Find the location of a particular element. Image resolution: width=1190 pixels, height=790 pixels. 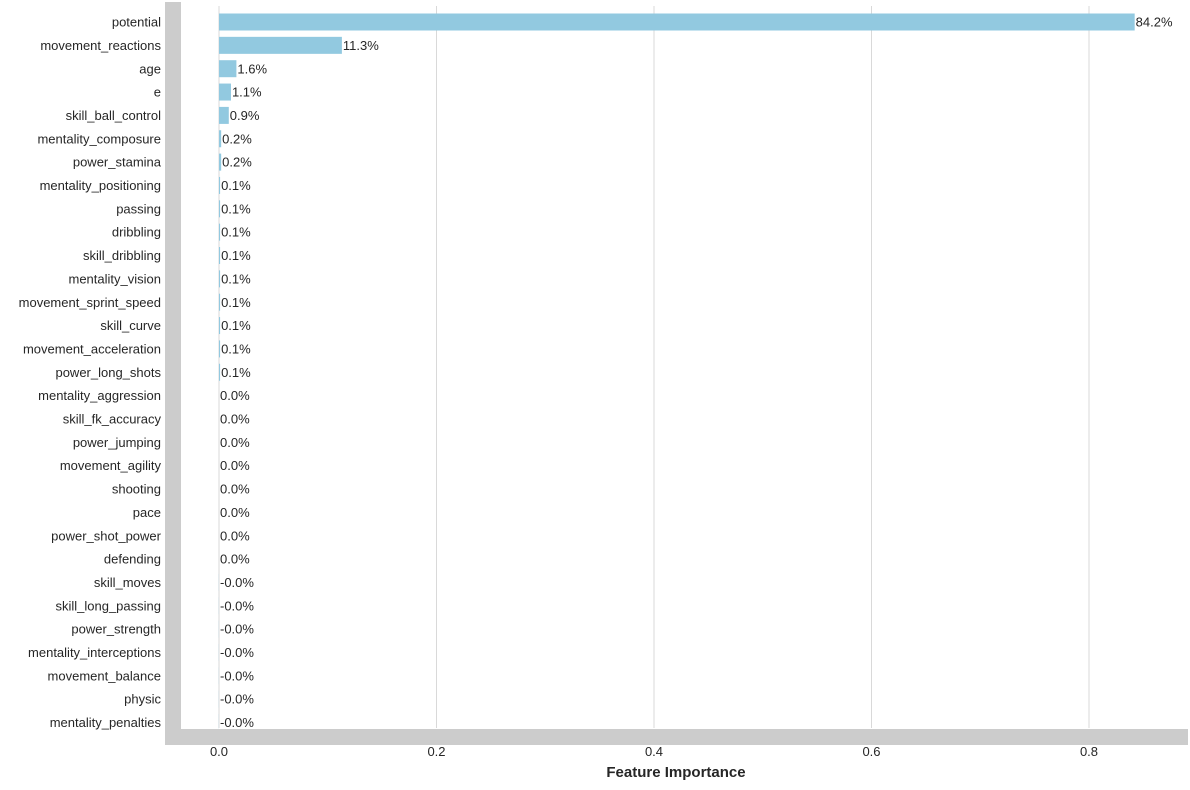

data-label-skill_curve: 0.1% is located at coordinates (236, 325).